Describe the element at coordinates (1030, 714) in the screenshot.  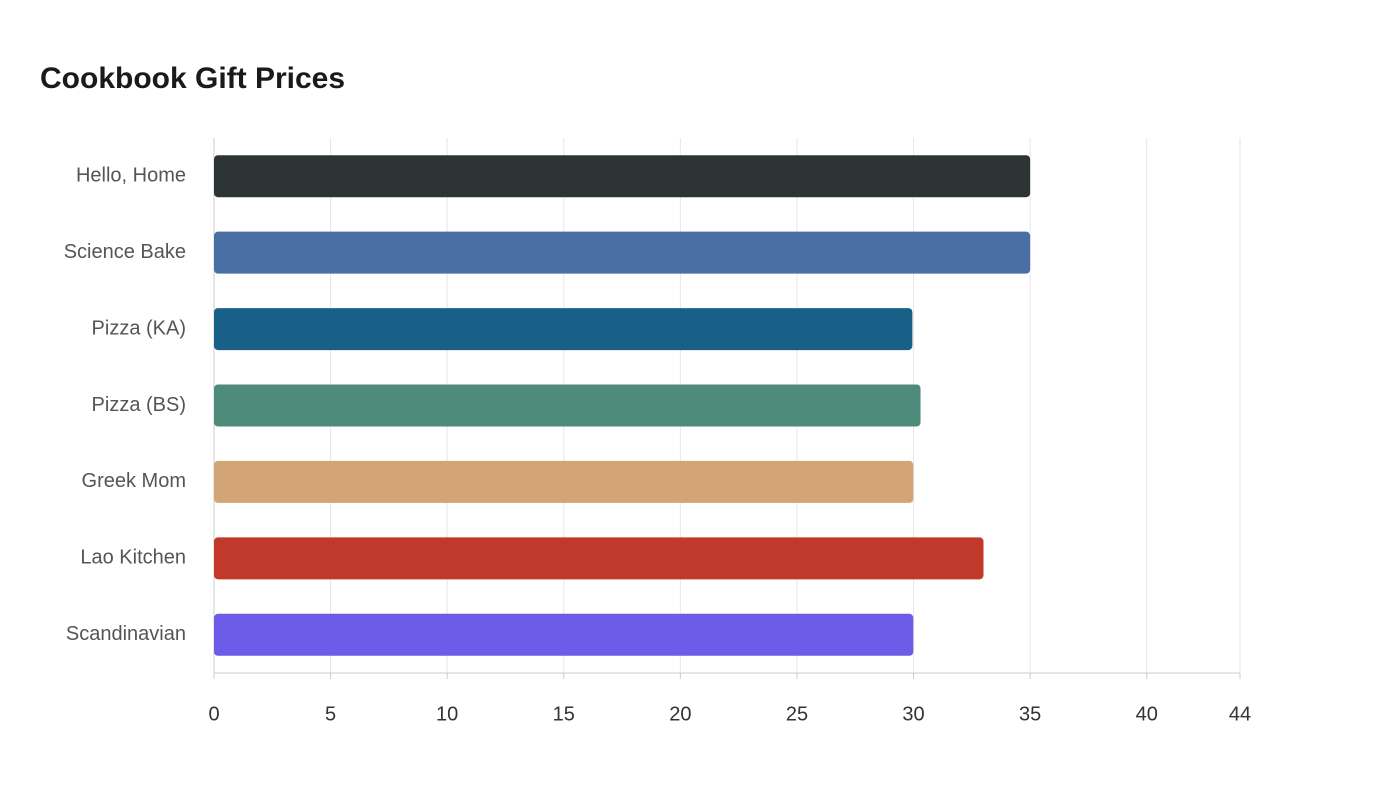
I see `x-tick-label: 35` at that location.